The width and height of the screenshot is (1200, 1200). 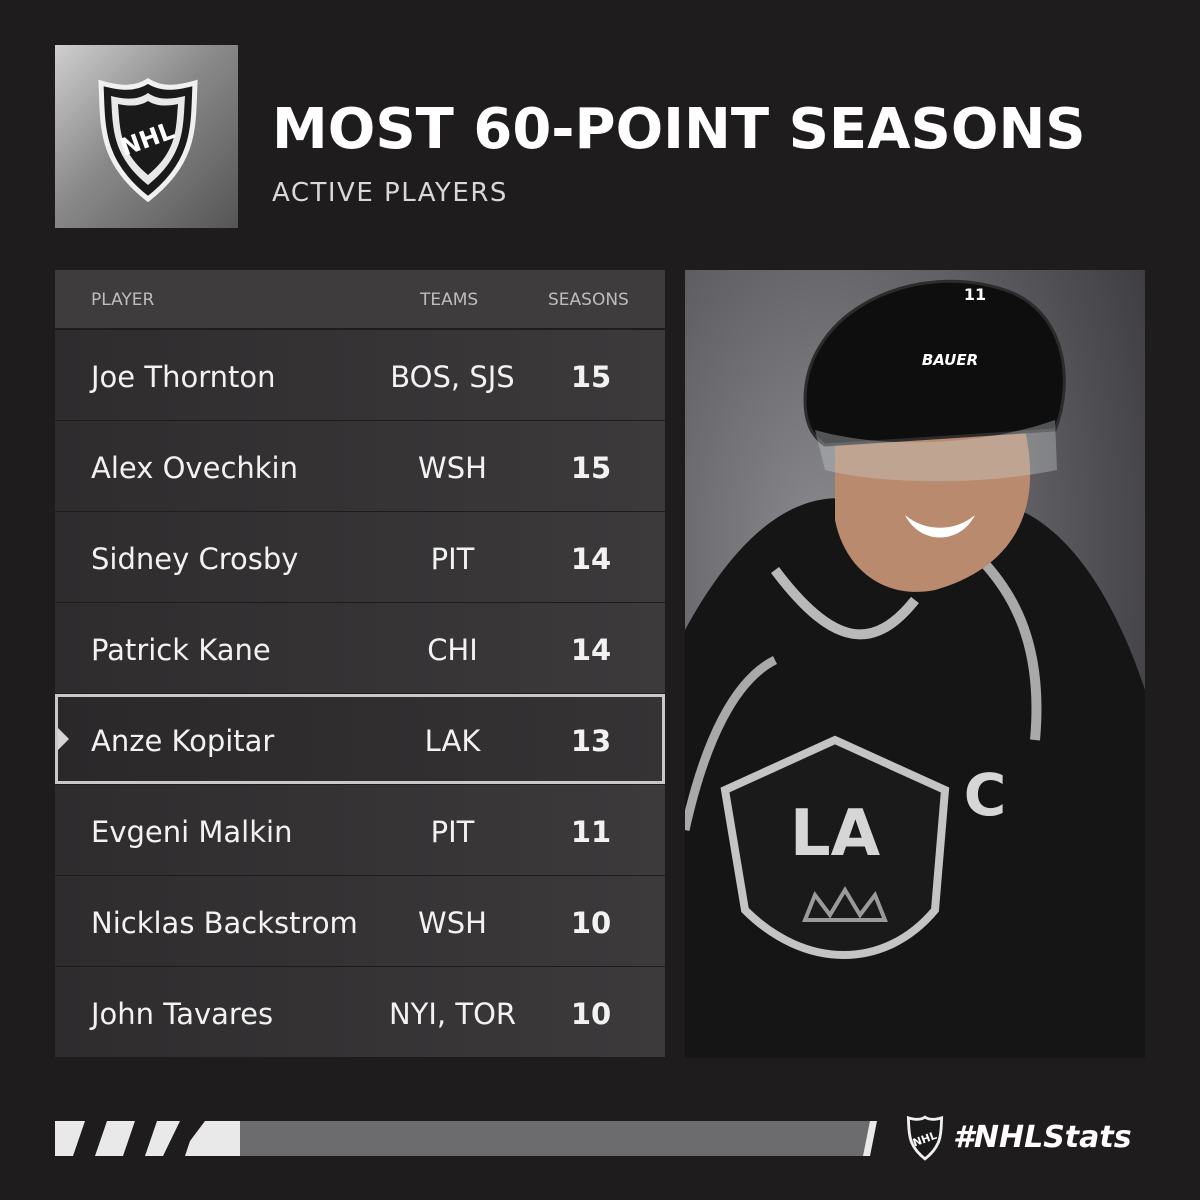 I want to click on table-row-highlighted: Anze Kopitar LAK 13, so click(x=360, y=739).